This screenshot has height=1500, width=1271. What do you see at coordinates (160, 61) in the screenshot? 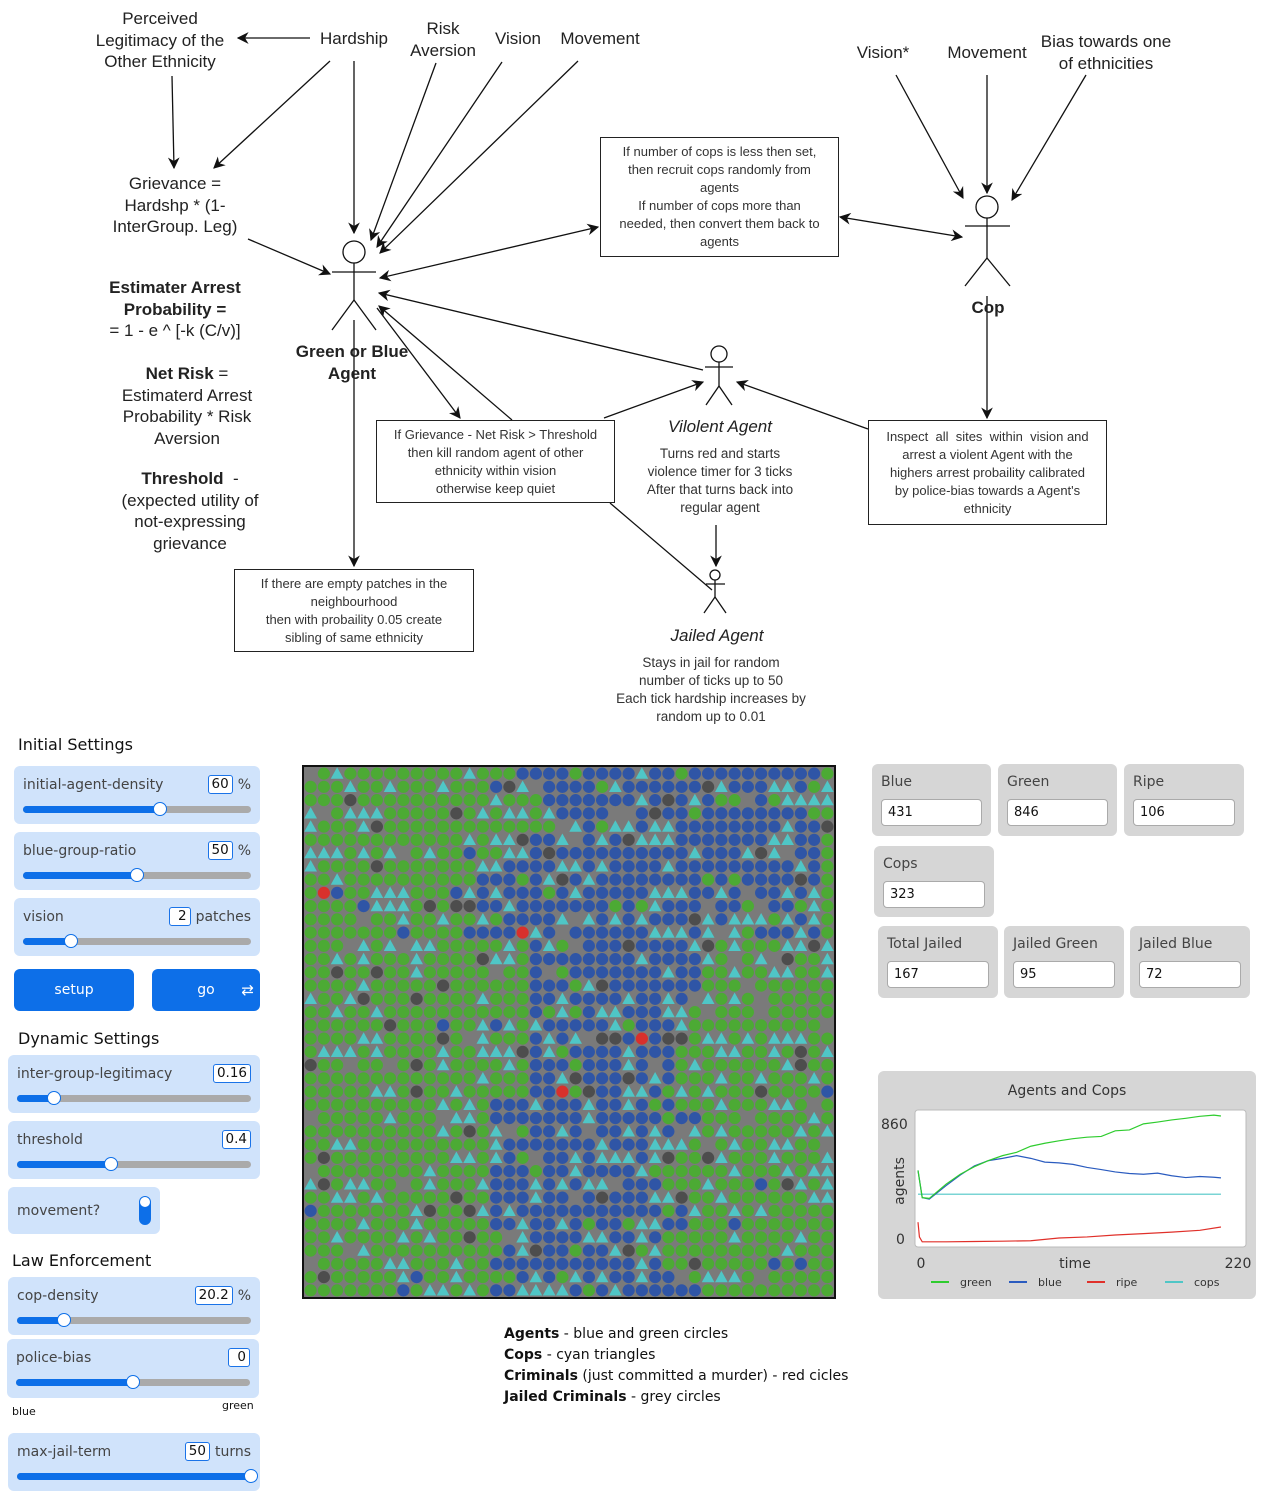
I see `text-line: Other Ethnicity` at bounding box center [160, 61].